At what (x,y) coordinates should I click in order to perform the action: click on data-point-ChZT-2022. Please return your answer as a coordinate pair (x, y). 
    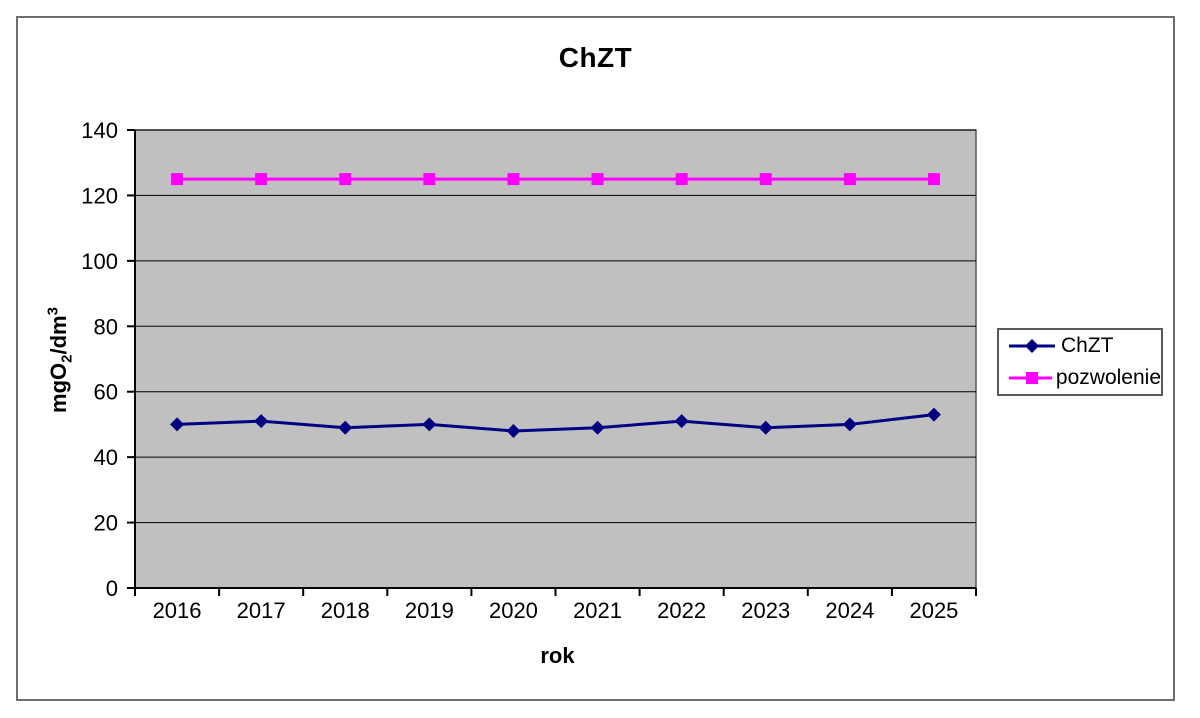
    Looking at the image, I should click on (681, 421).